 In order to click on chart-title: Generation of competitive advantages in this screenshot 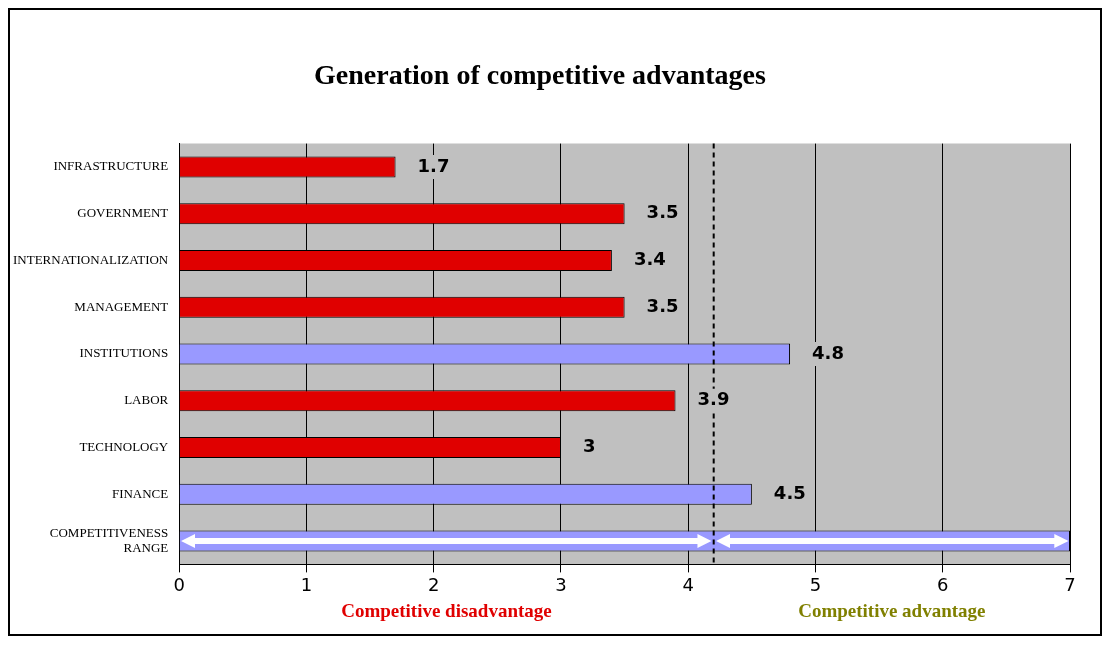, I will do `click(540, 75)`.